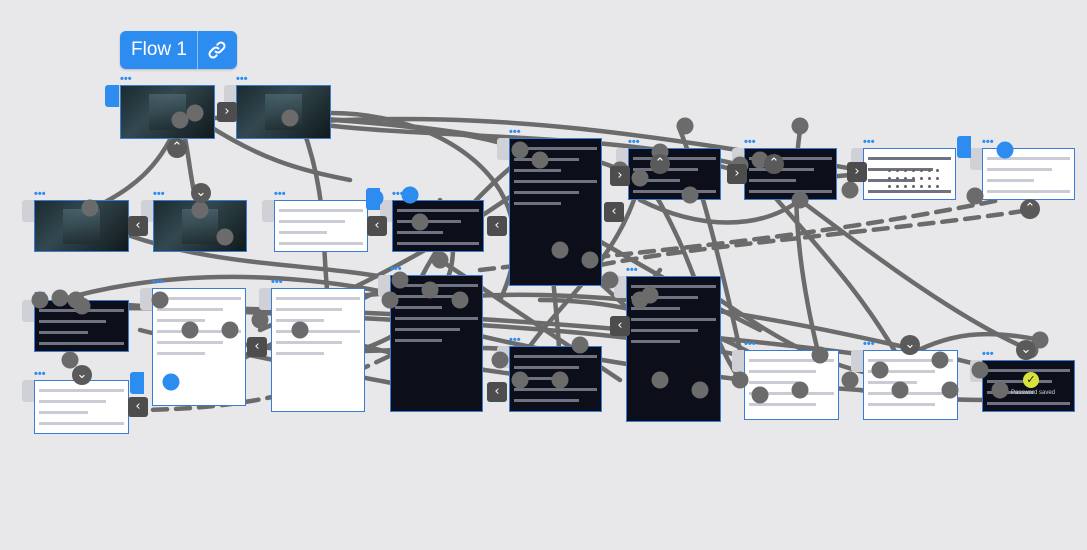 The image size is (1087, 550). Describe the element at coordinates (159, 49) in the screenshot. I see `flow-name: Flow 1` at that location.